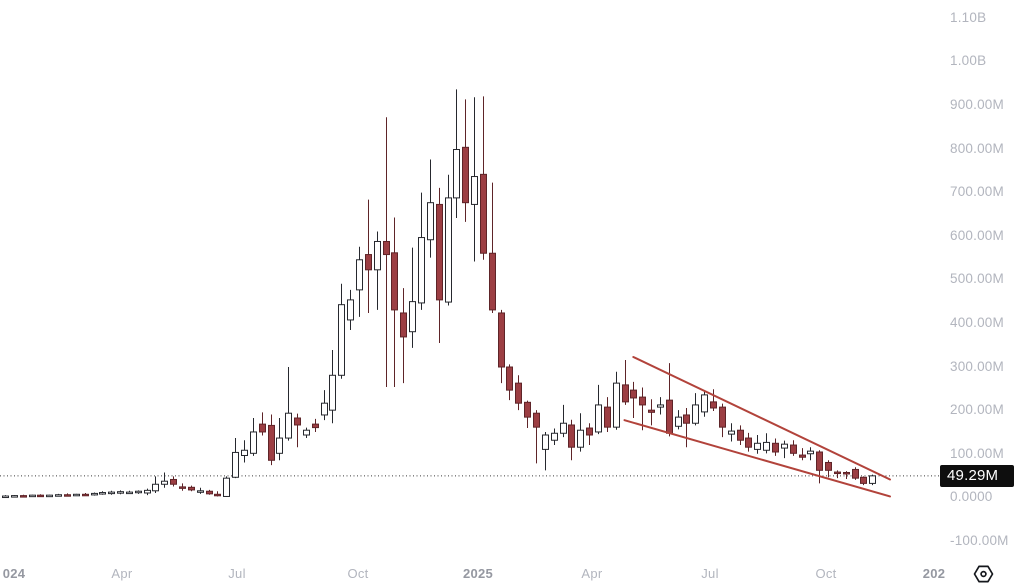 The height and width of the screenshot is (588, 1032). What do you see at coordinates (478, 573) in the screenshot?
I see `x-tick-label: 2025` at bounding box center [478, 573].